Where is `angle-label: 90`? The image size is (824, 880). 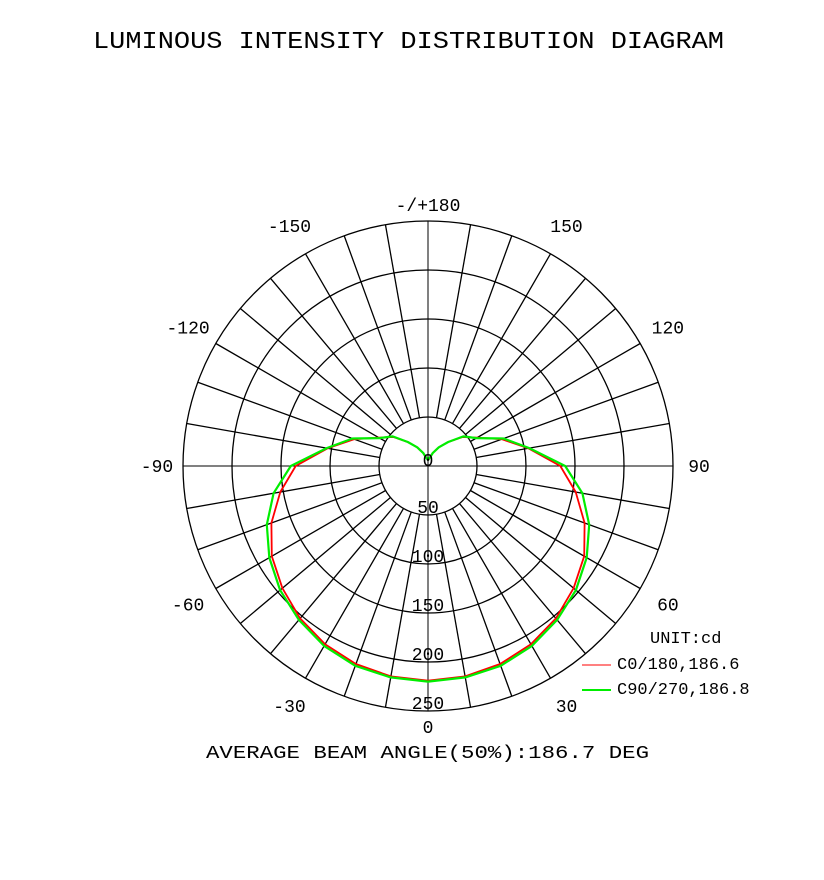
angle-label: 90 is located at coordinates (699, 468).